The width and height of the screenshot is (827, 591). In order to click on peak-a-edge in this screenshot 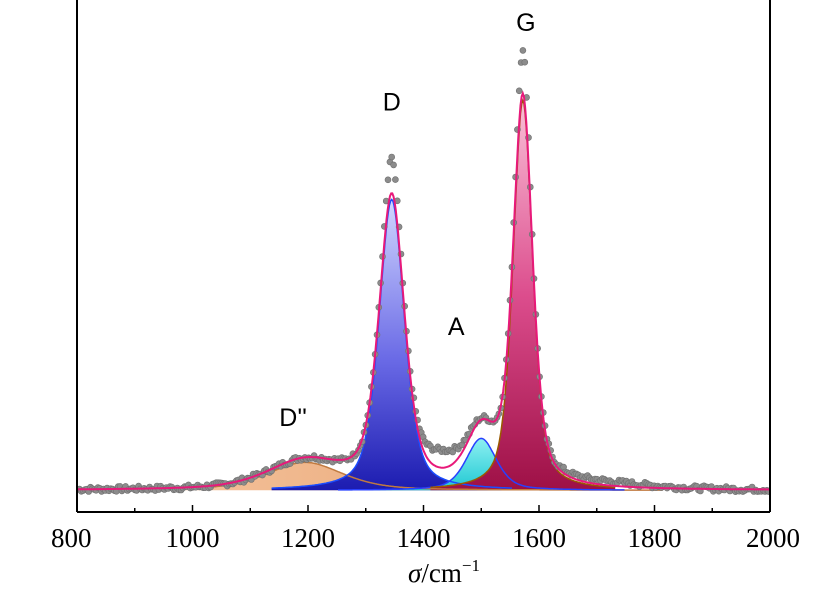, I will do `click(481, 464)`.